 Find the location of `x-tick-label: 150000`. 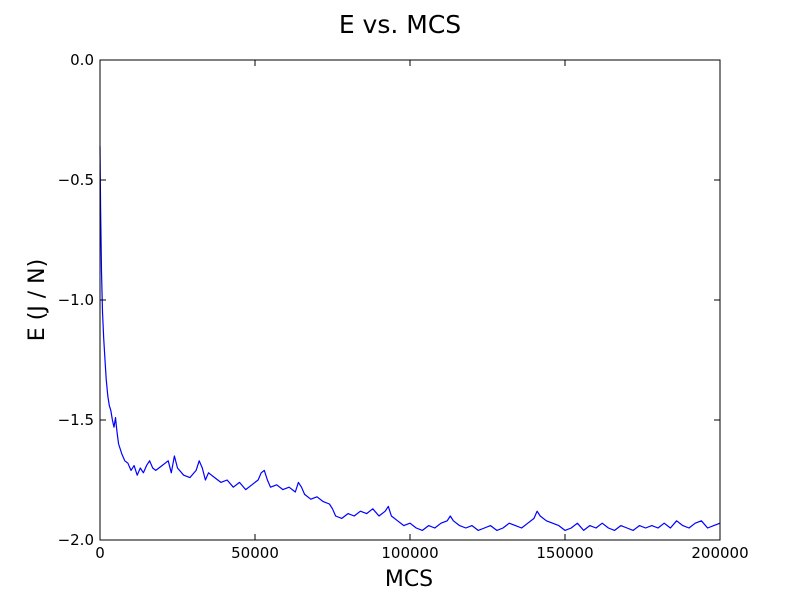

x-tick-label: 150000 is located at coordinates (564, 553).